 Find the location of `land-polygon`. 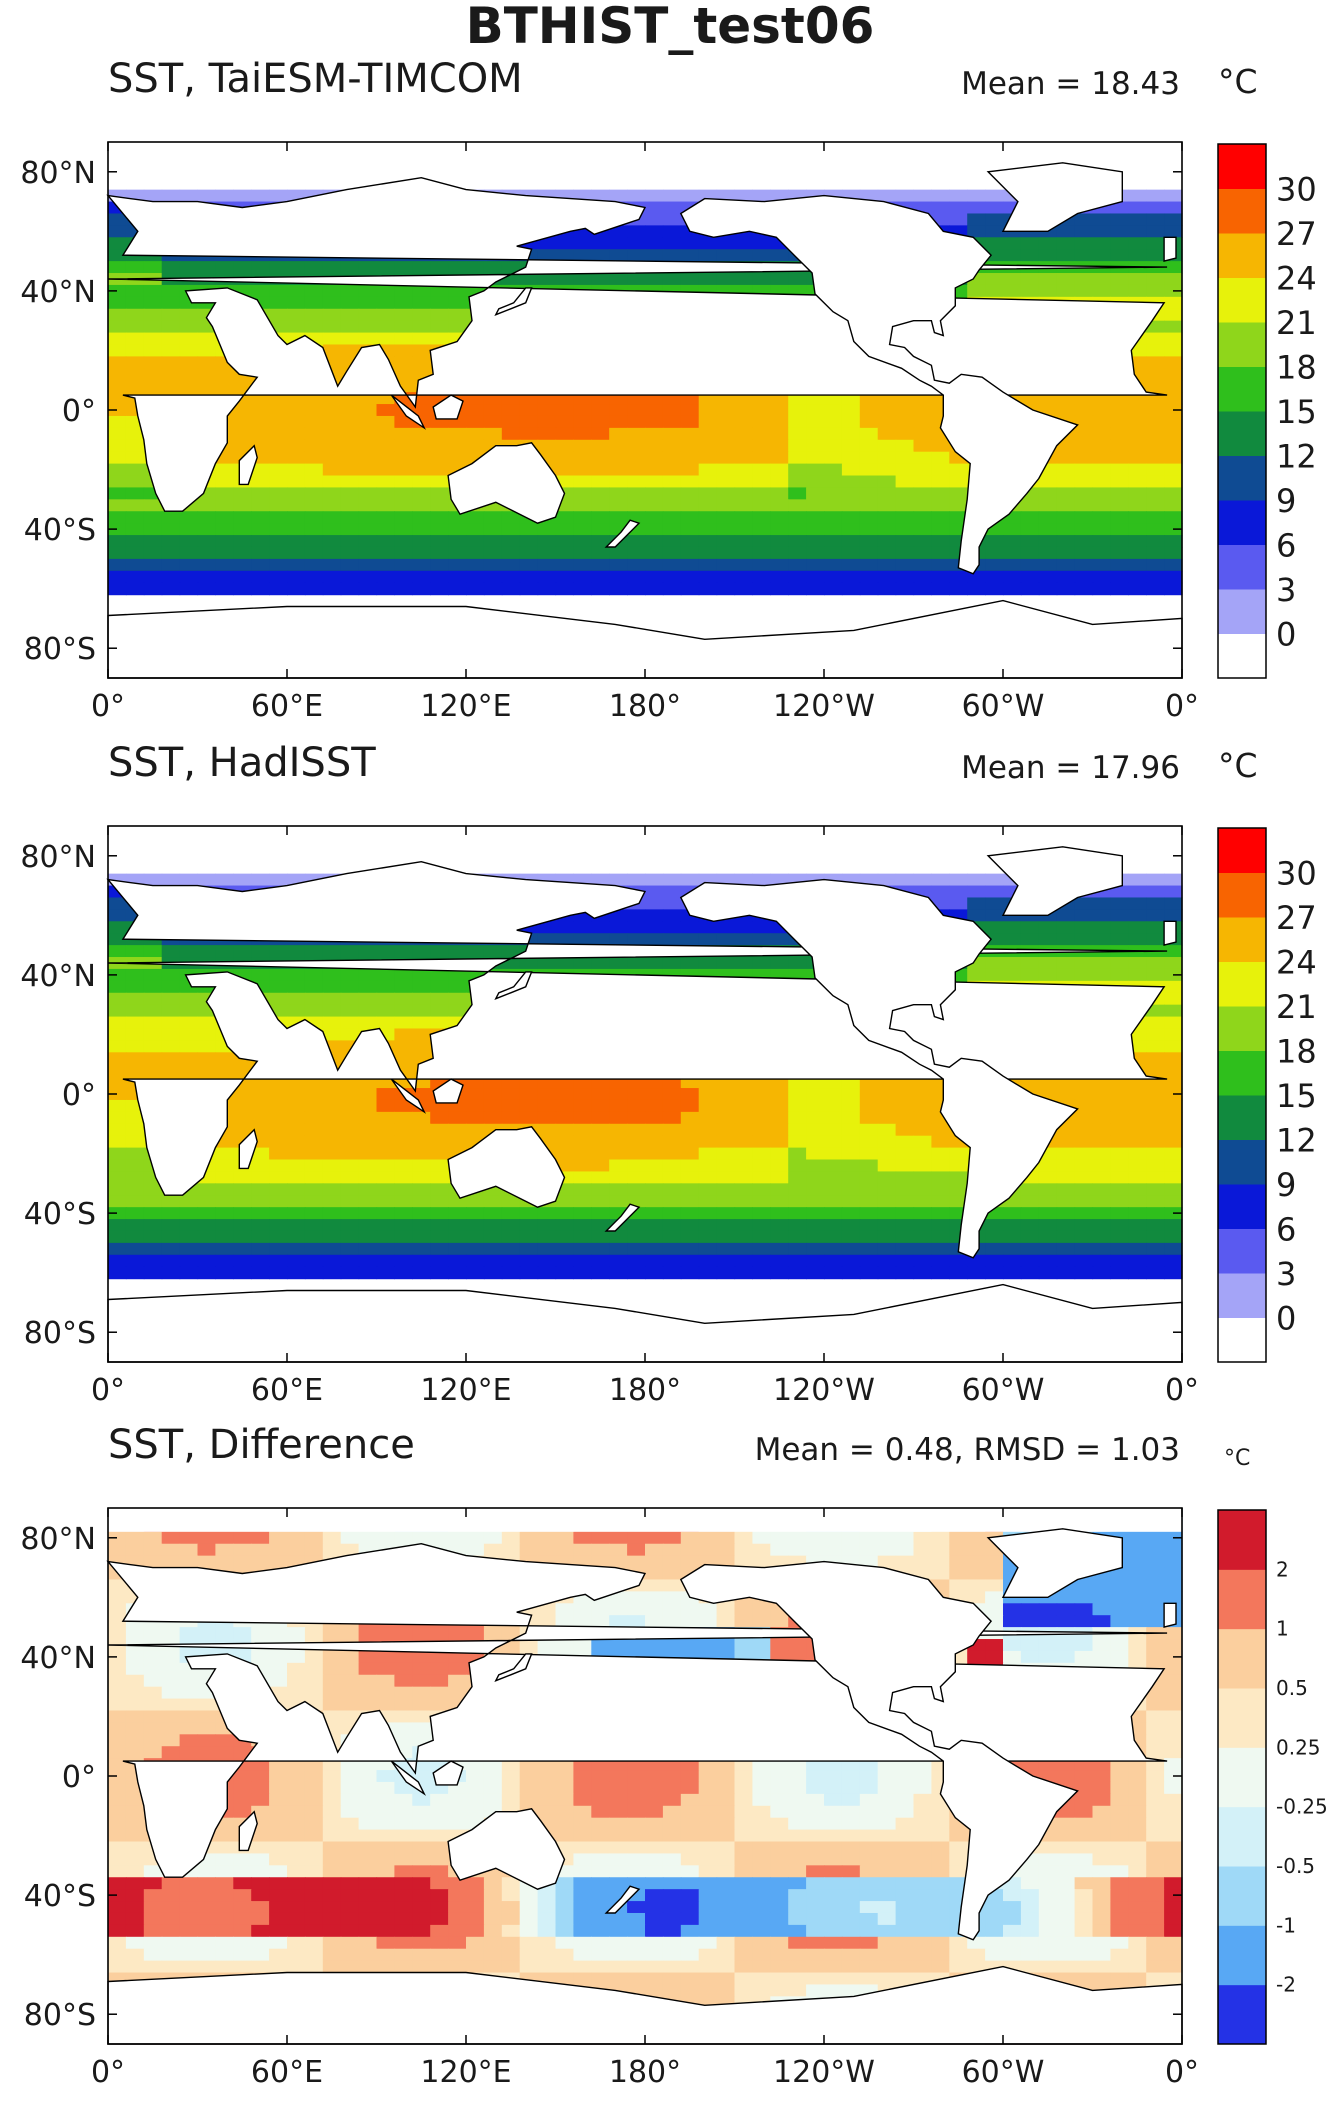

land-polygon is located at coordinates (1170, 933).